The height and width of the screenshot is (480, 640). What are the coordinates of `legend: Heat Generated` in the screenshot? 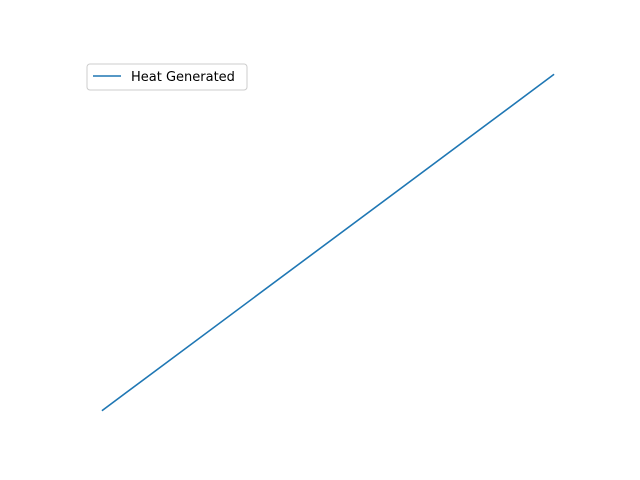 It's located at (167, 77).